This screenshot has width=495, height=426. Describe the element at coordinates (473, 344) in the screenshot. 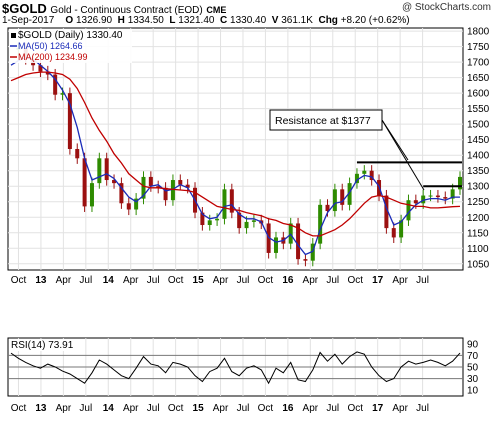

I see `rsi-y-tick-label: 90` at that location.